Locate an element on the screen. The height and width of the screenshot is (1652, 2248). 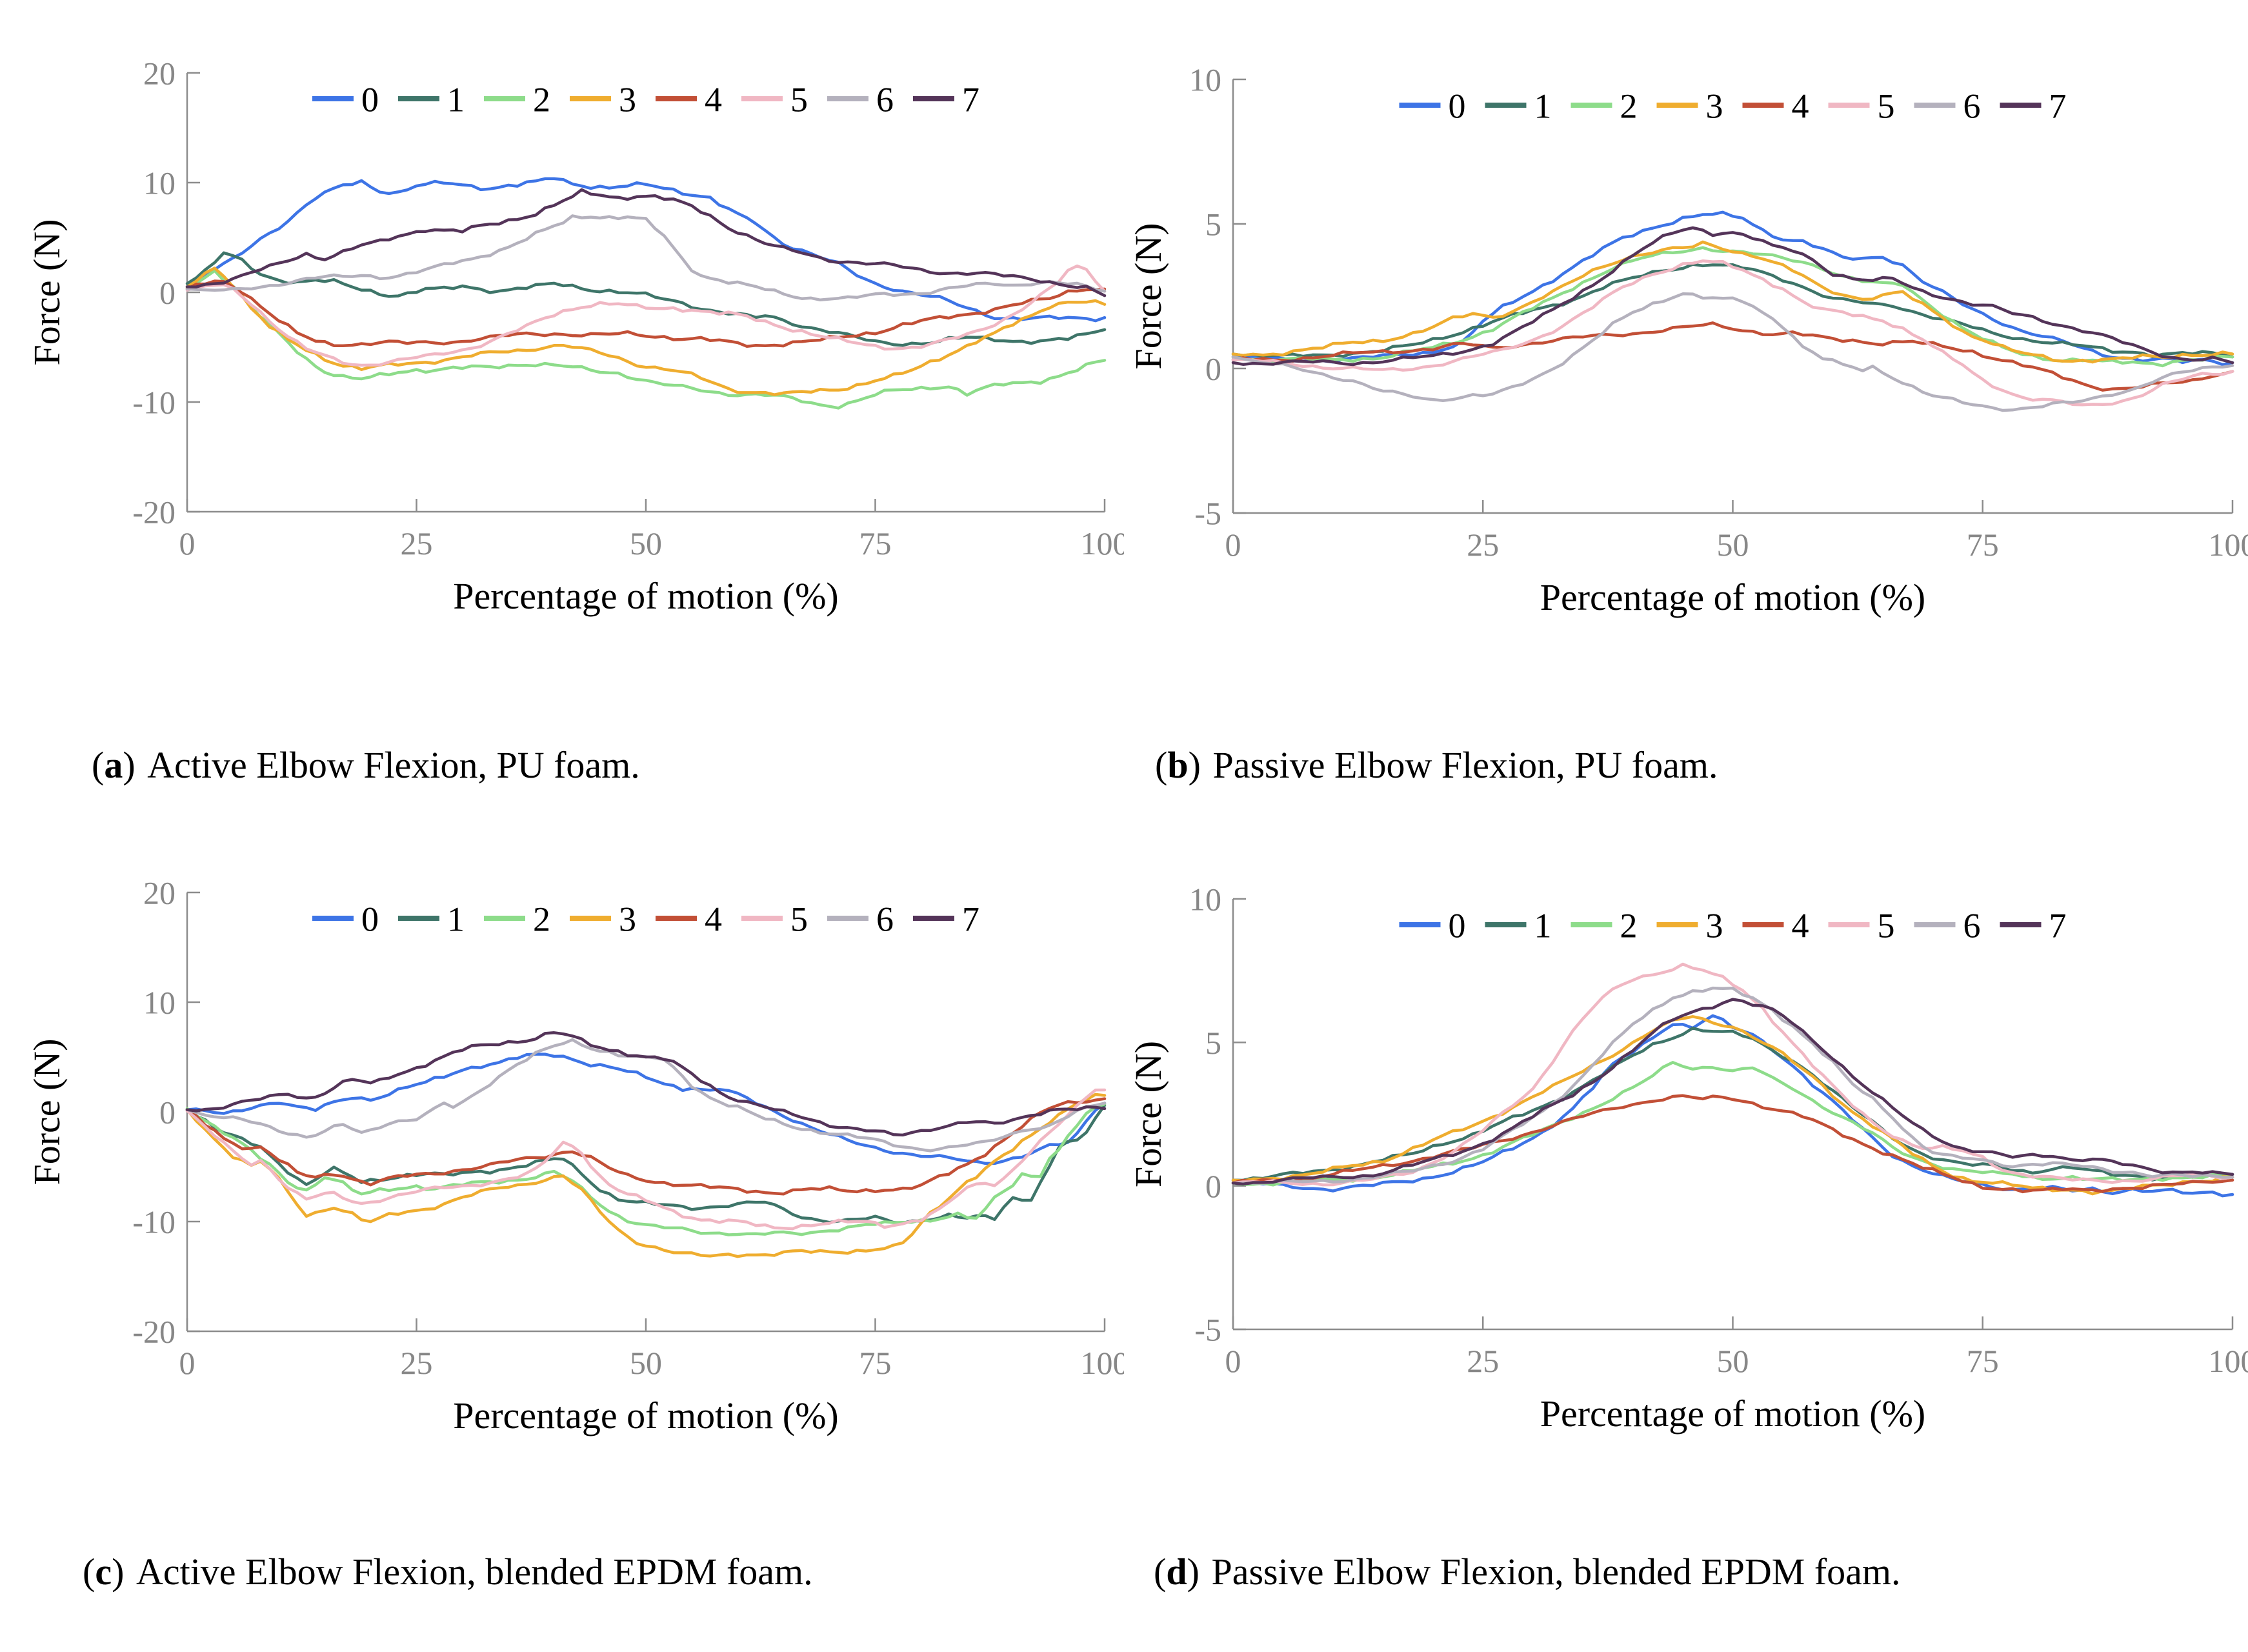
y-tick-label: -20 is located at coordinates (154, 512).